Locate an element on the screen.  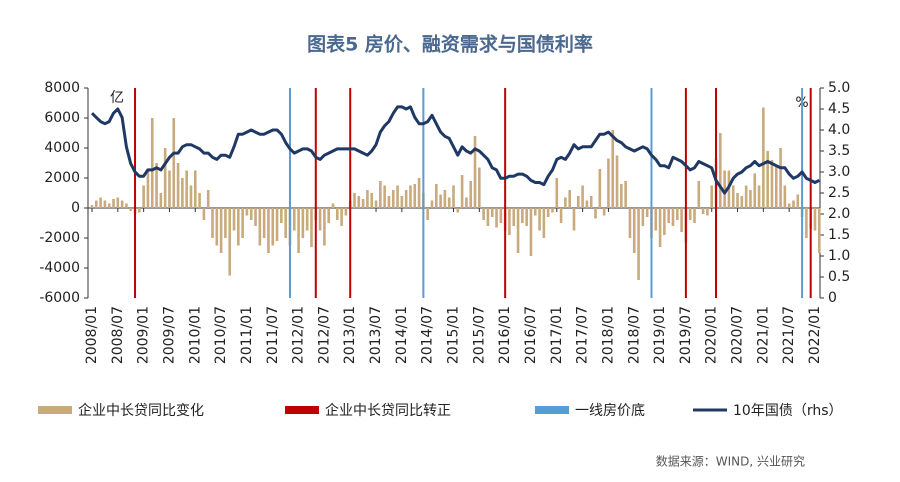
x-tick-label: 2009/07 is located at coordinates (169, 335).